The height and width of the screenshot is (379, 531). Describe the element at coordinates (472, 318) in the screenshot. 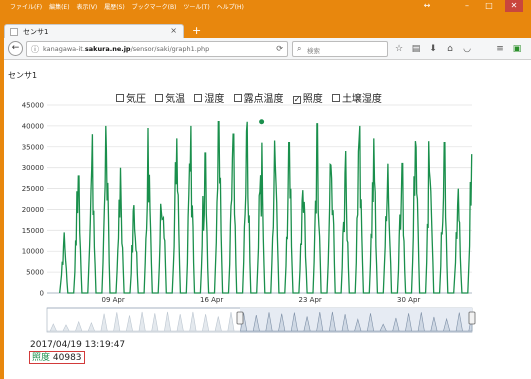

I see `navigator-handle-right` at that location.